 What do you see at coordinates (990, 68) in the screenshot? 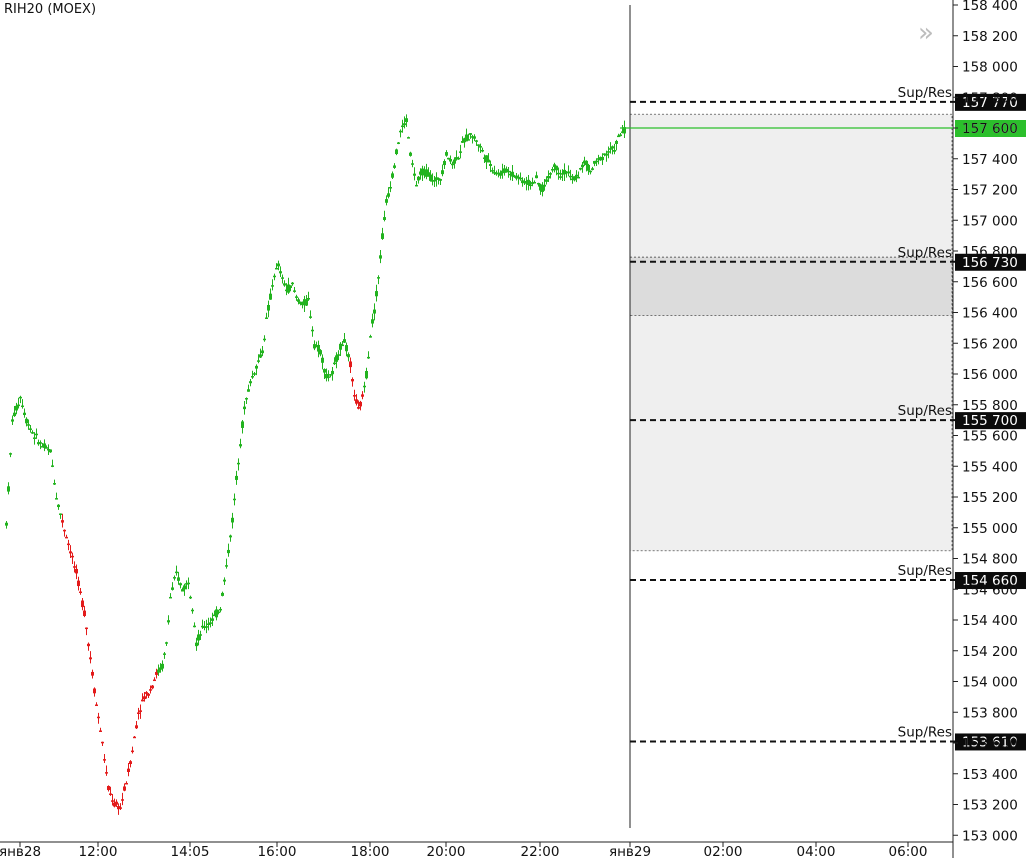
I see `y-tick-label: 158 000` at bounding box center [990, 68].